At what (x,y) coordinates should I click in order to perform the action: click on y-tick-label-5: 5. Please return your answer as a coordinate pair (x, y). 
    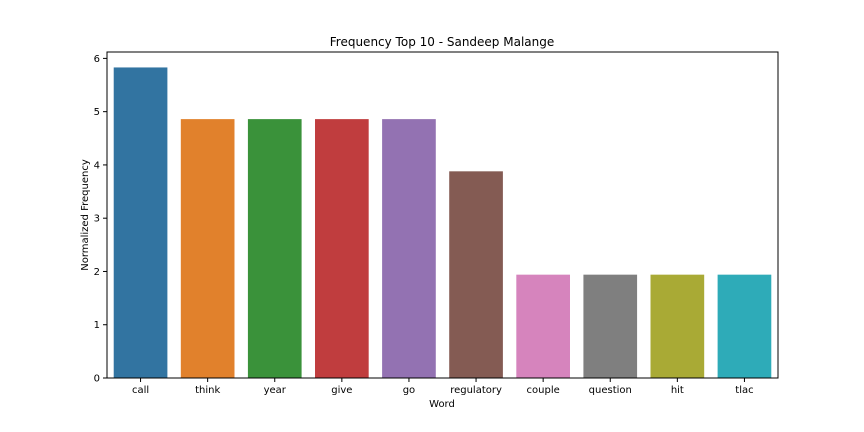
    Looking at the image, I should click on (97, 112).